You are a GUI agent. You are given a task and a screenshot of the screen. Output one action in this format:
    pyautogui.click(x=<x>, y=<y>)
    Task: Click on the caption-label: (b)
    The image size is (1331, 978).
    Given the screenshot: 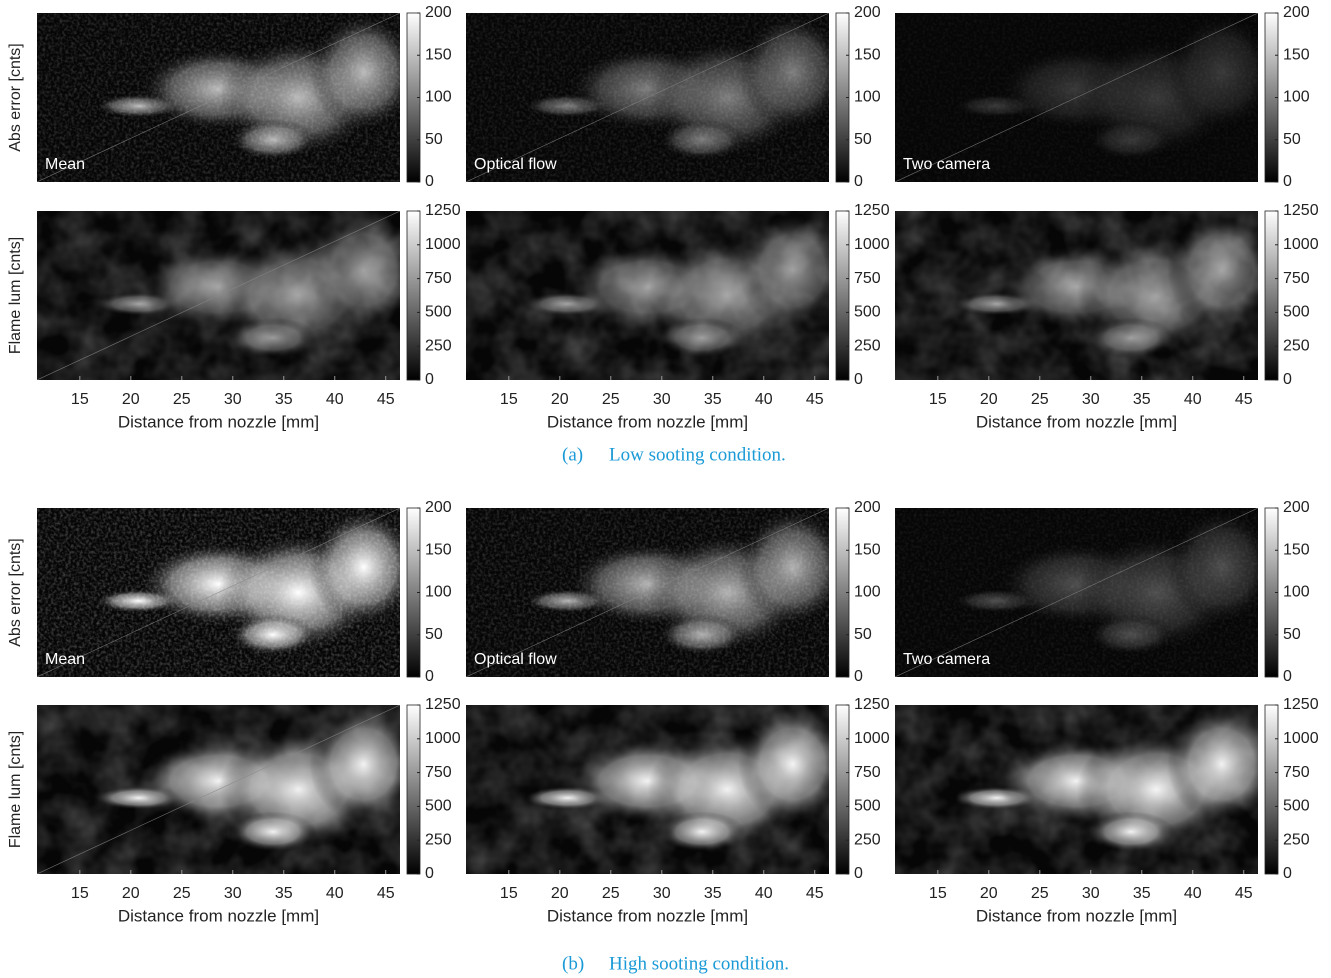 What is the action you would take?
    pyautogui.click(x=573, y=963)
    